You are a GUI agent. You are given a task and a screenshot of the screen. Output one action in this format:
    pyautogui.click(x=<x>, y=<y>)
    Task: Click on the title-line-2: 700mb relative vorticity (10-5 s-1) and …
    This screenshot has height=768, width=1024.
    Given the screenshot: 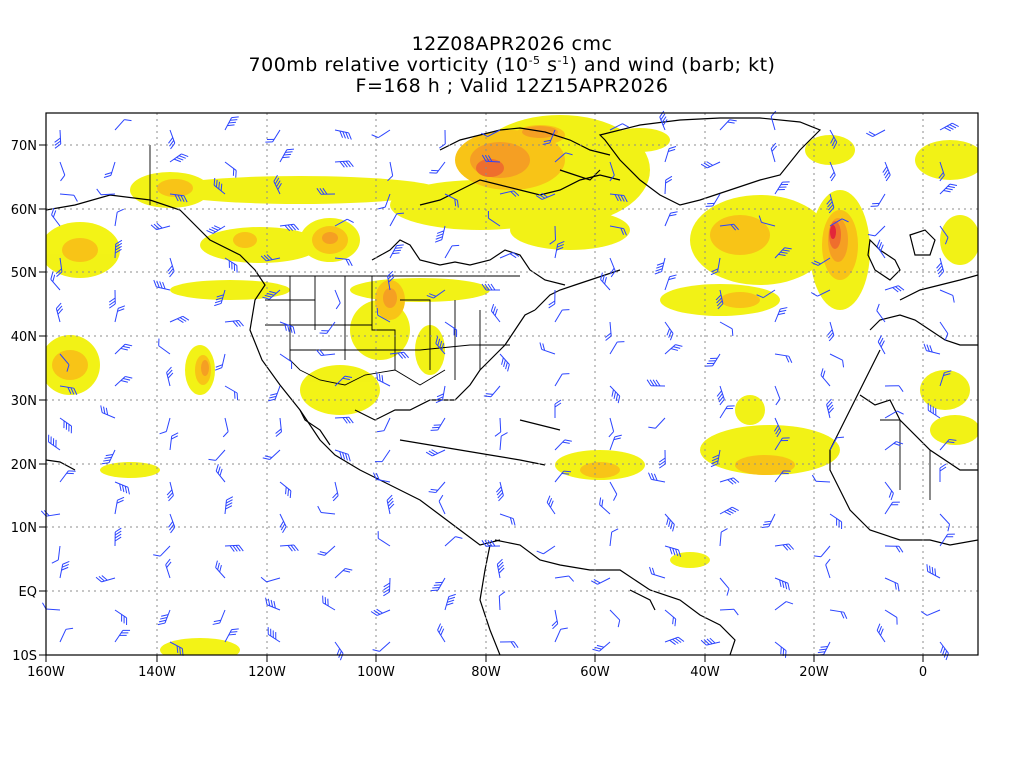 What is the action you would take?
    pyautogui.click(x=512, y=65)
    